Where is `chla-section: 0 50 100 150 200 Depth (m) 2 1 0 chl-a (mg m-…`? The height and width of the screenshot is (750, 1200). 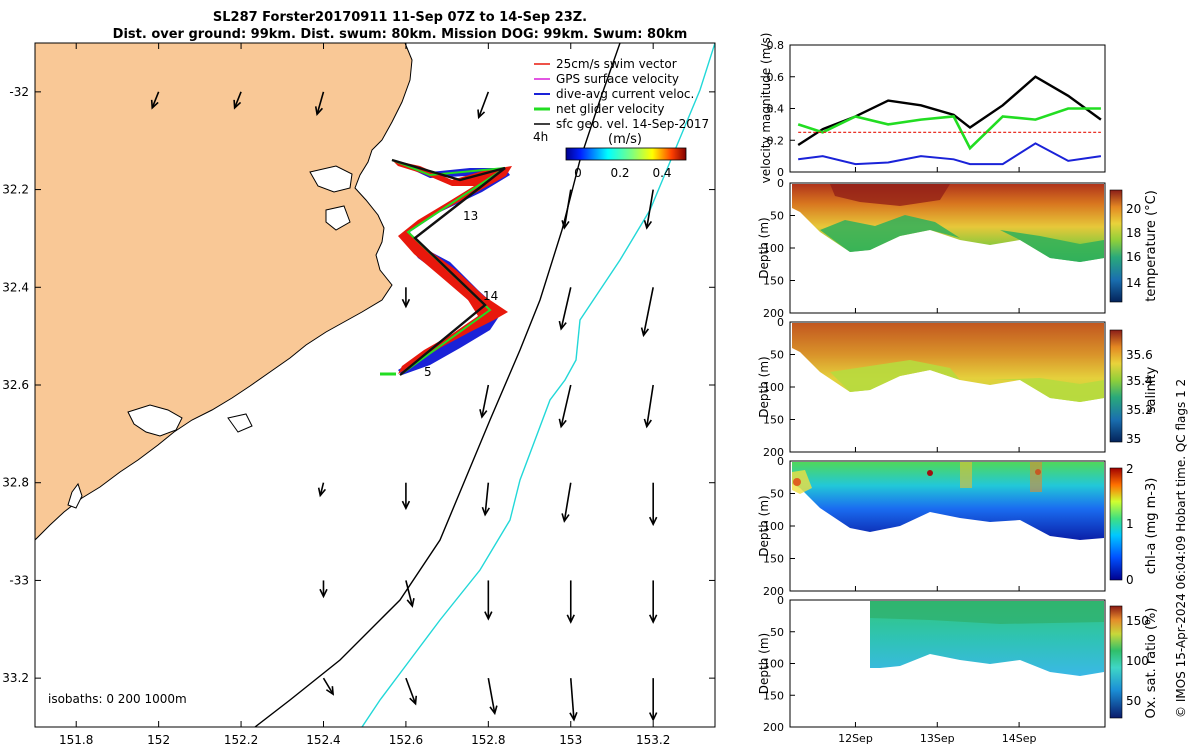
chla-section: 0 50 100 150 200 Depth (m) 2 1 0 chl-a (mg m-… is located at coordinates (958, 526).